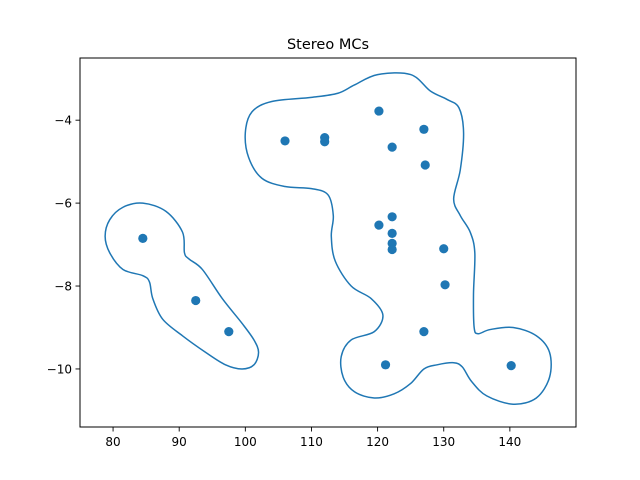  I want to click on x-axis: 80 90 100 110 120 130 140, so click(313, 438).